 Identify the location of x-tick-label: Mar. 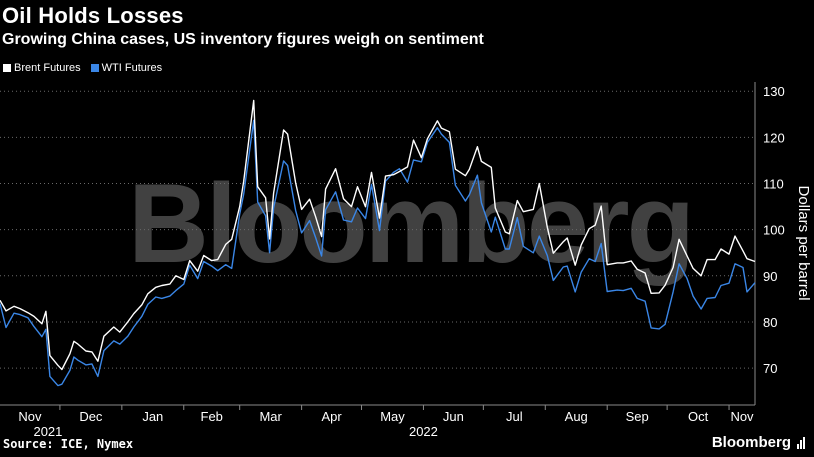
(270, 416).